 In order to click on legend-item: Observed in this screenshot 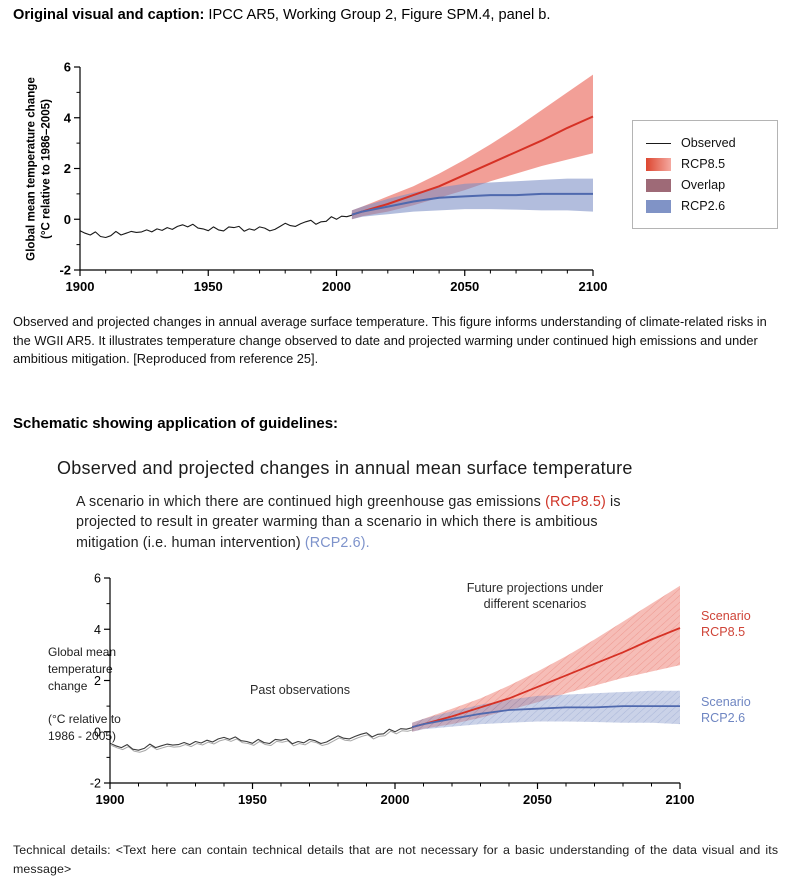, I will do `click(711, 143)`.